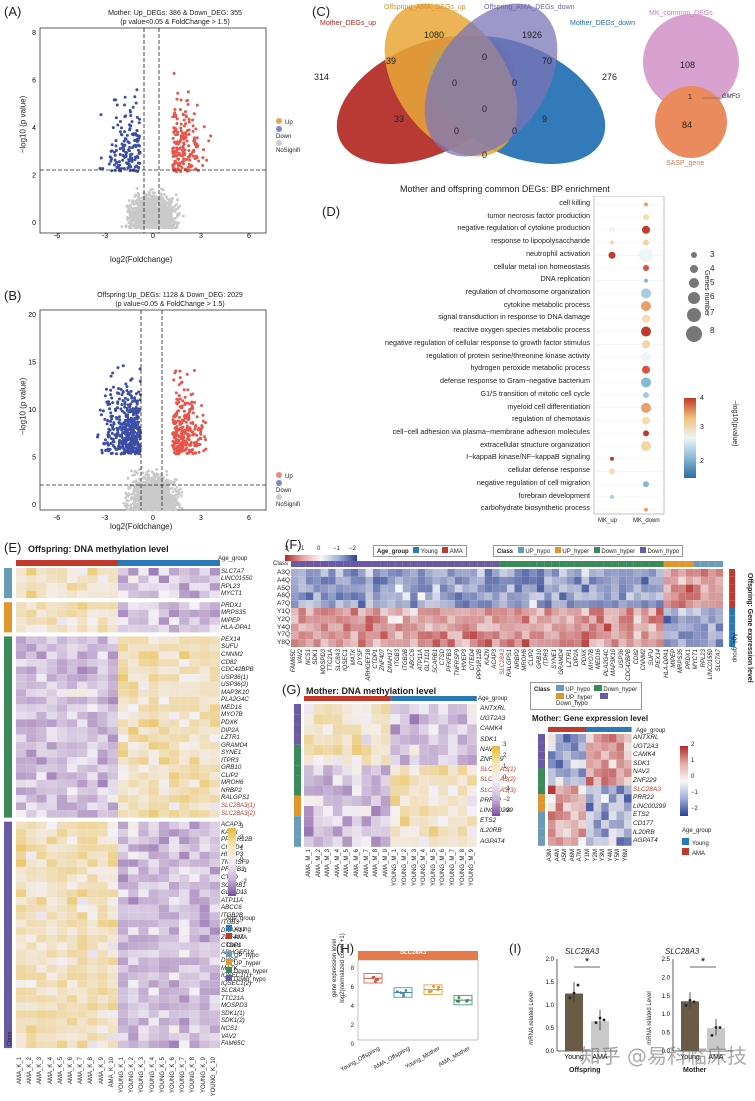 The width and height of the screenshot is (755, 1101). Describe the element at coordinates (646, 319) in the screenshot. I see `dot-mk-down` at that location.